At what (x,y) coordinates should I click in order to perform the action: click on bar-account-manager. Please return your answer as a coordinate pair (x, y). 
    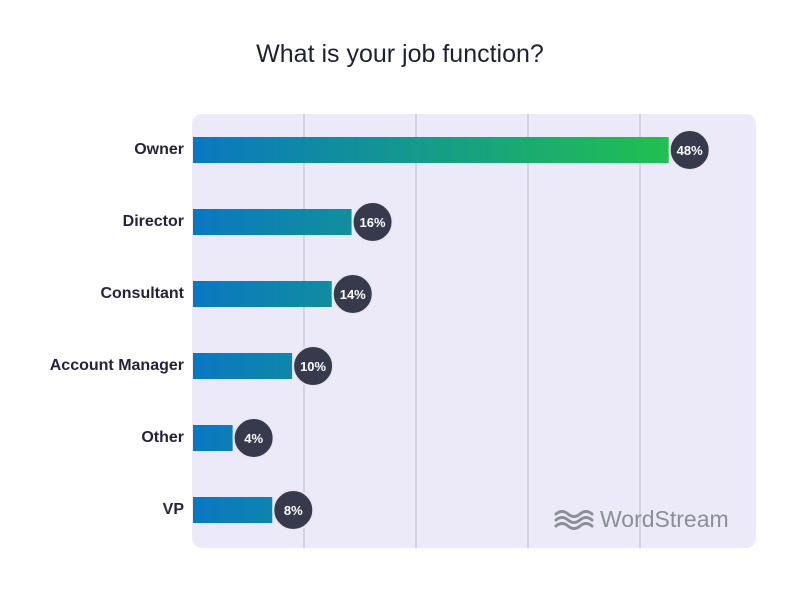
    Looking at the image, I should click on (243, 366).